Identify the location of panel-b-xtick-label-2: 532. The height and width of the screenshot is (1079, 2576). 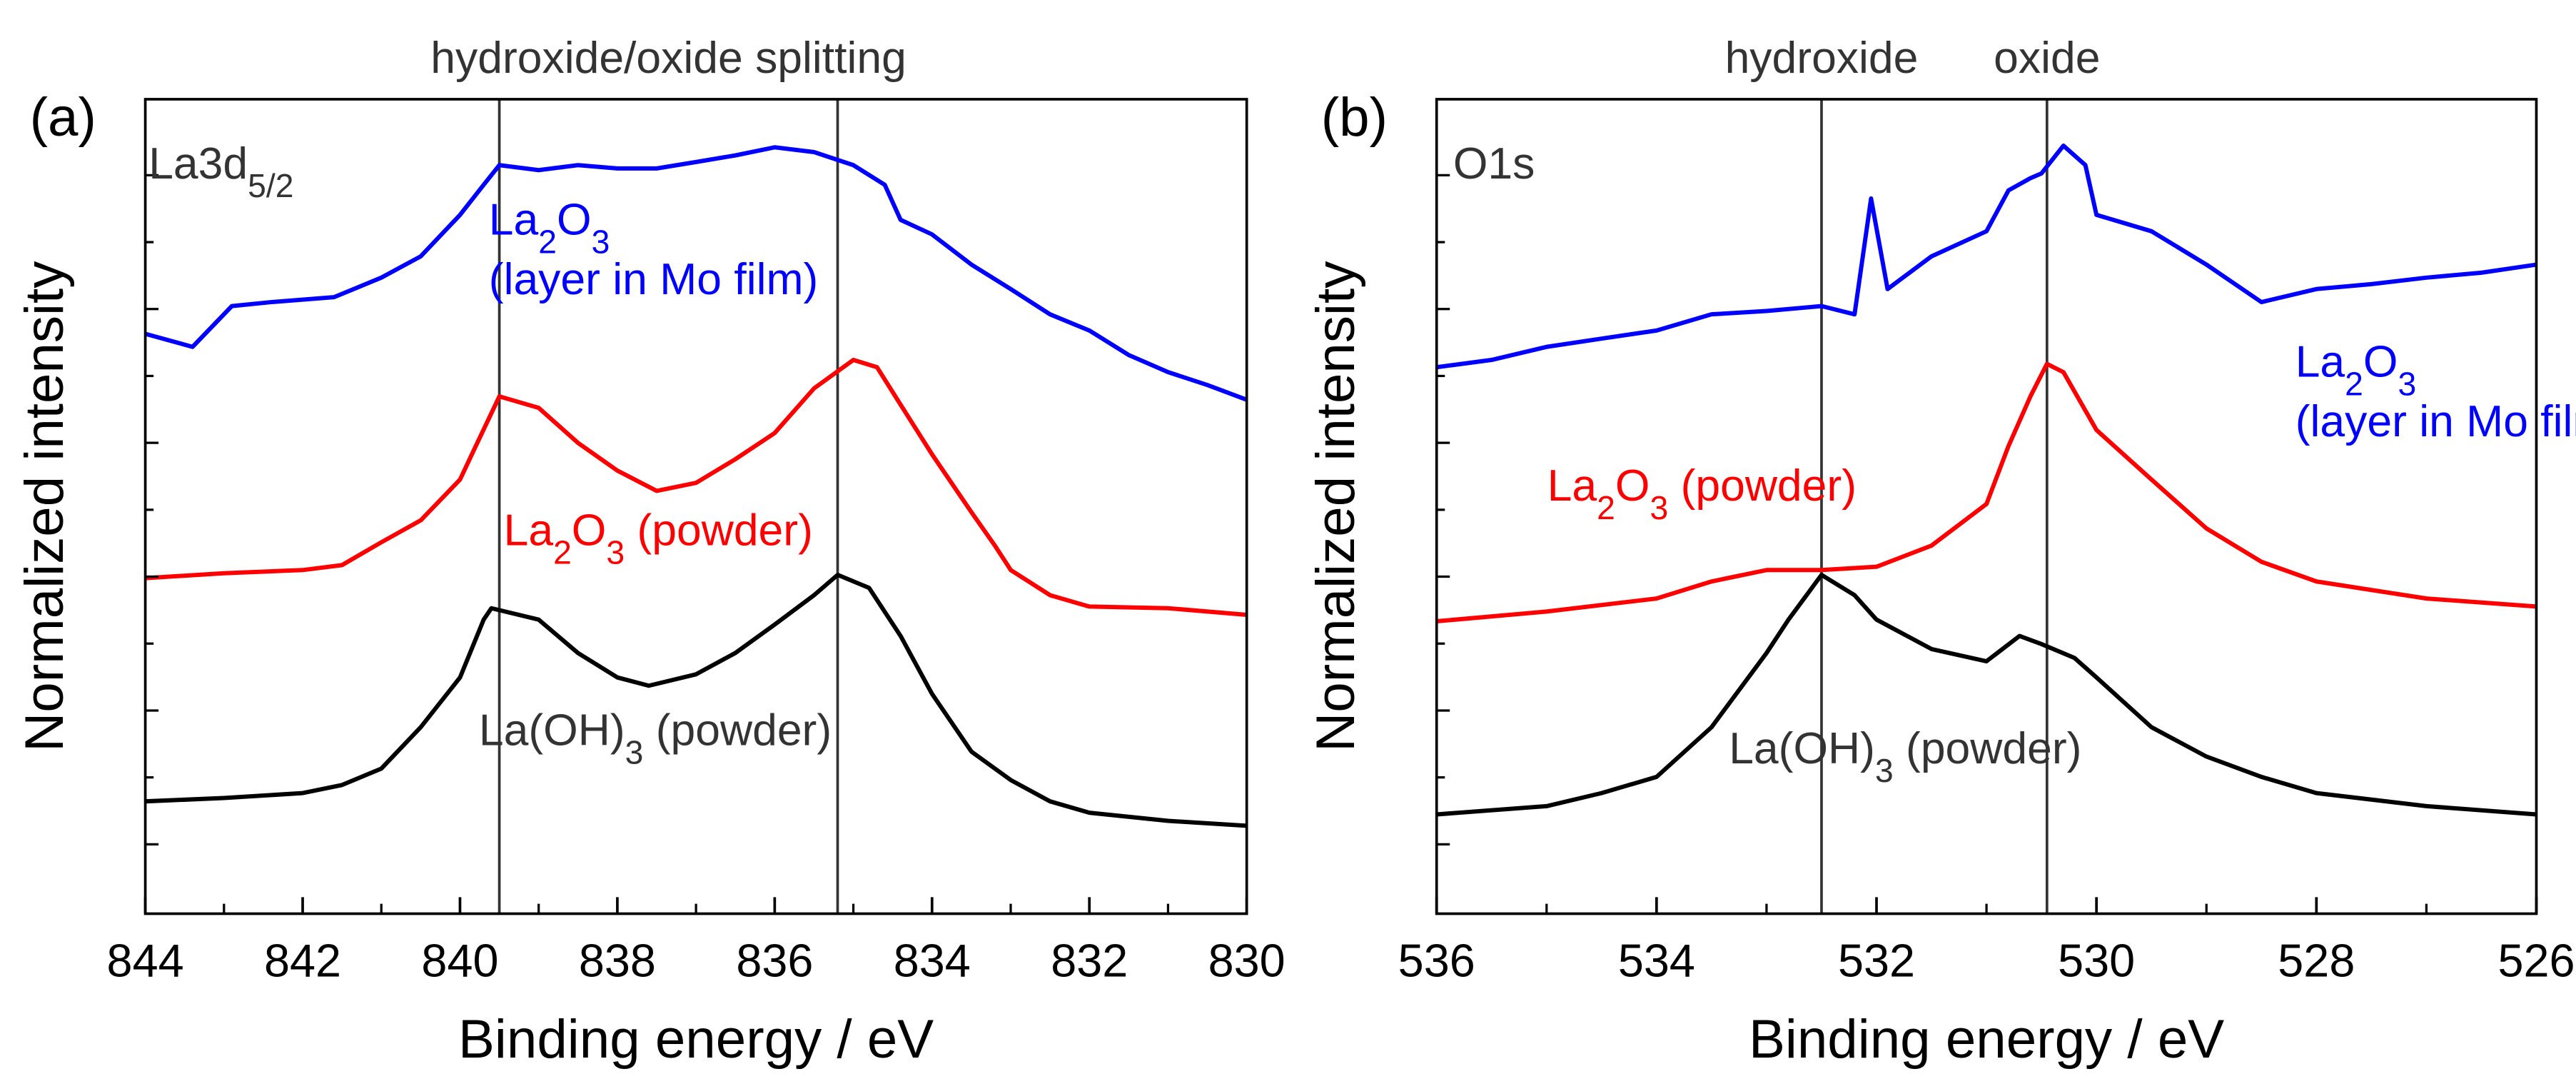
(1876, 960).